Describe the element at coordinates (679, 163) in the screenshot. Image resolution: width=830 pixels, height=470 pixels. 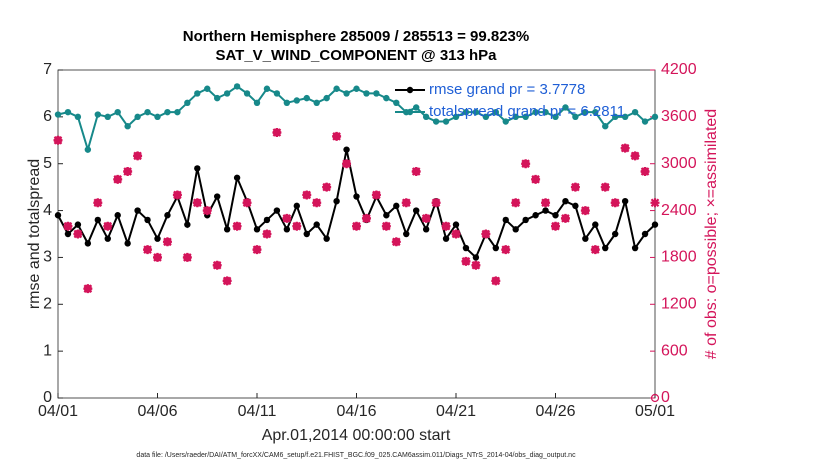
I see `y2-tick-label: 3000` at that location.